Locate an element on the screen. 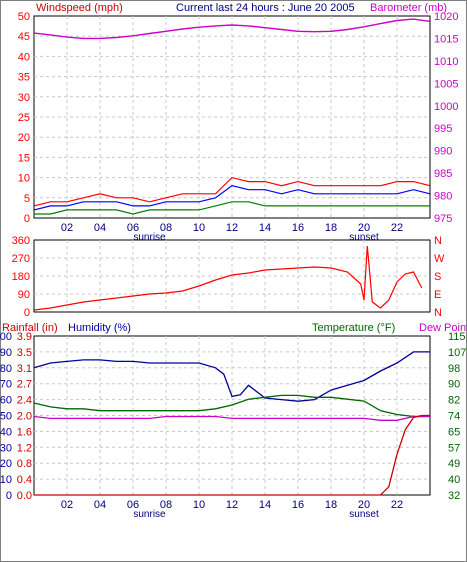 The image size is (467, 562). climate-time-label: 08 is located at coordinates (166, 505).